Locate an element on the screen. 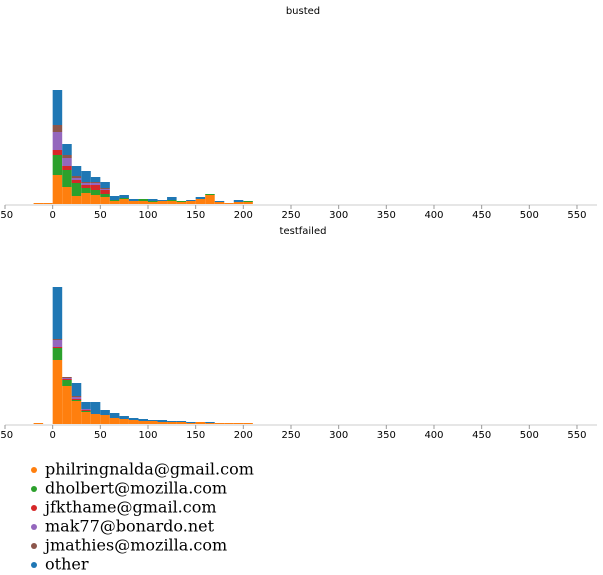 The height and width of the screenshot is (575, 603). chart-title: busted is located at coordinates (303, 11).